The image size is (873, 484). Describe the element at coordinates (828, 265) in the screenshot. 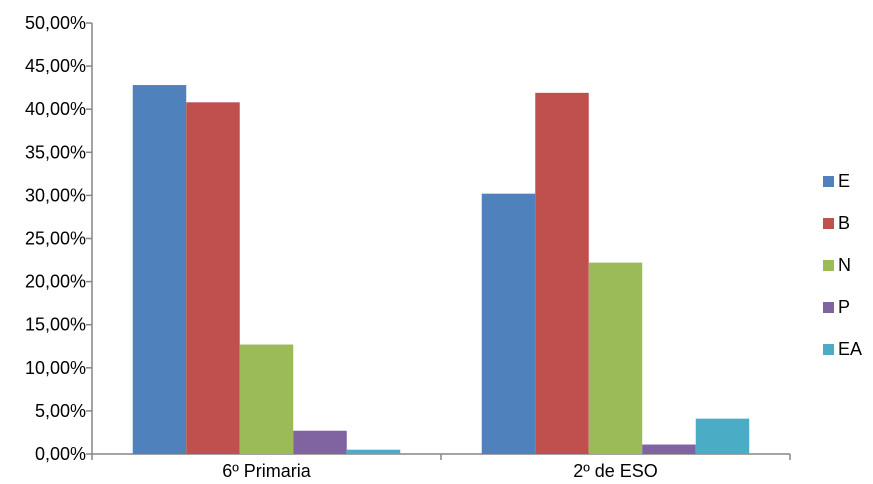

I see `legend-swatch-n` at that location.